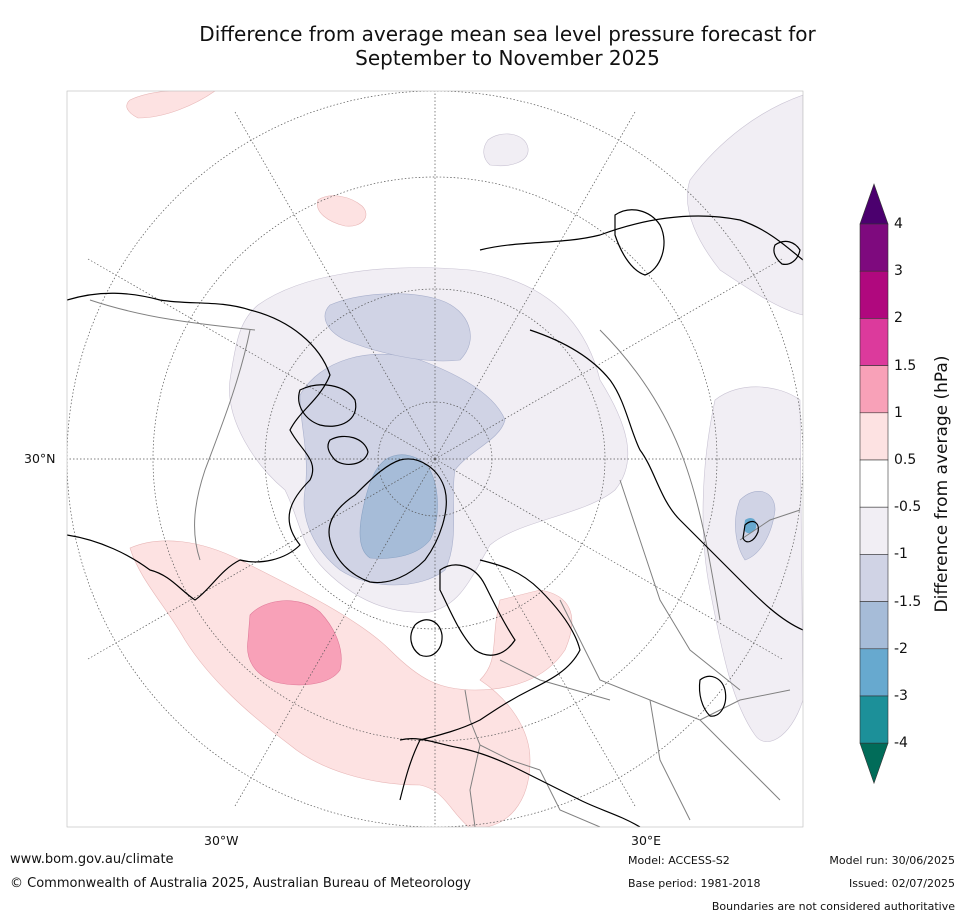 The image size is (965, 919). Describe the element at coordinates (745, 205) in the screenshot. I see `negative-anomaly-region-ne-pacific` at that location.